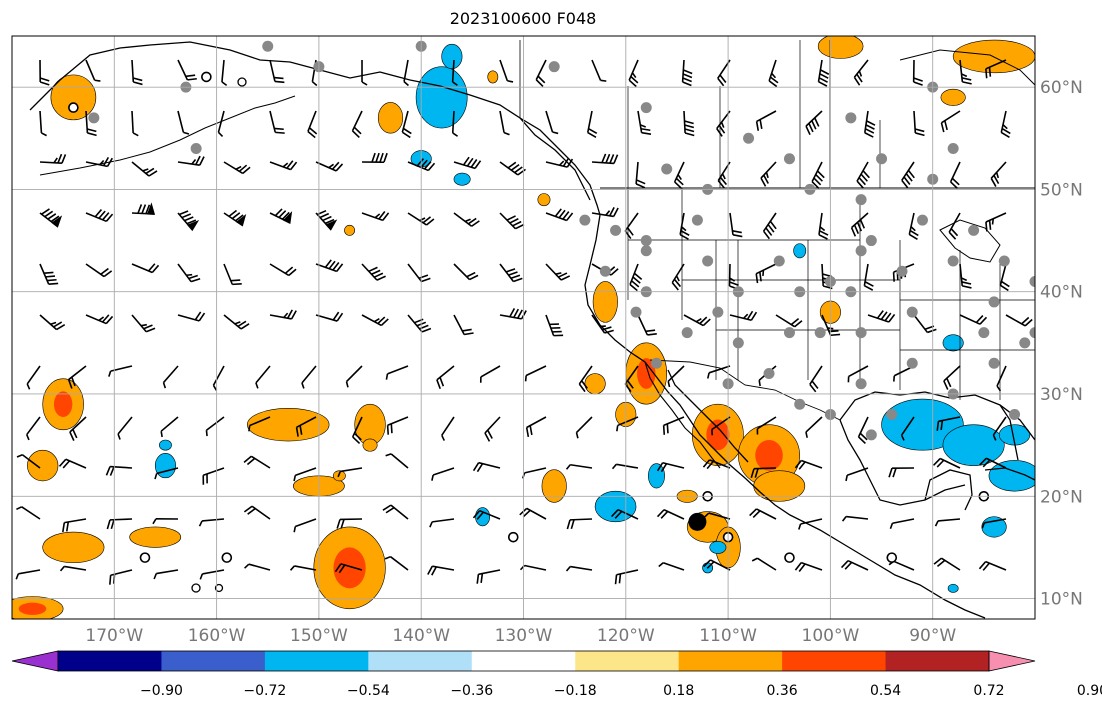 This screenshot has width=1102, height=710. What do you see at coordinates (902, 462) in the screenshot?
I see `coastline-mexico-gulf` at bounding box center [902, 462].